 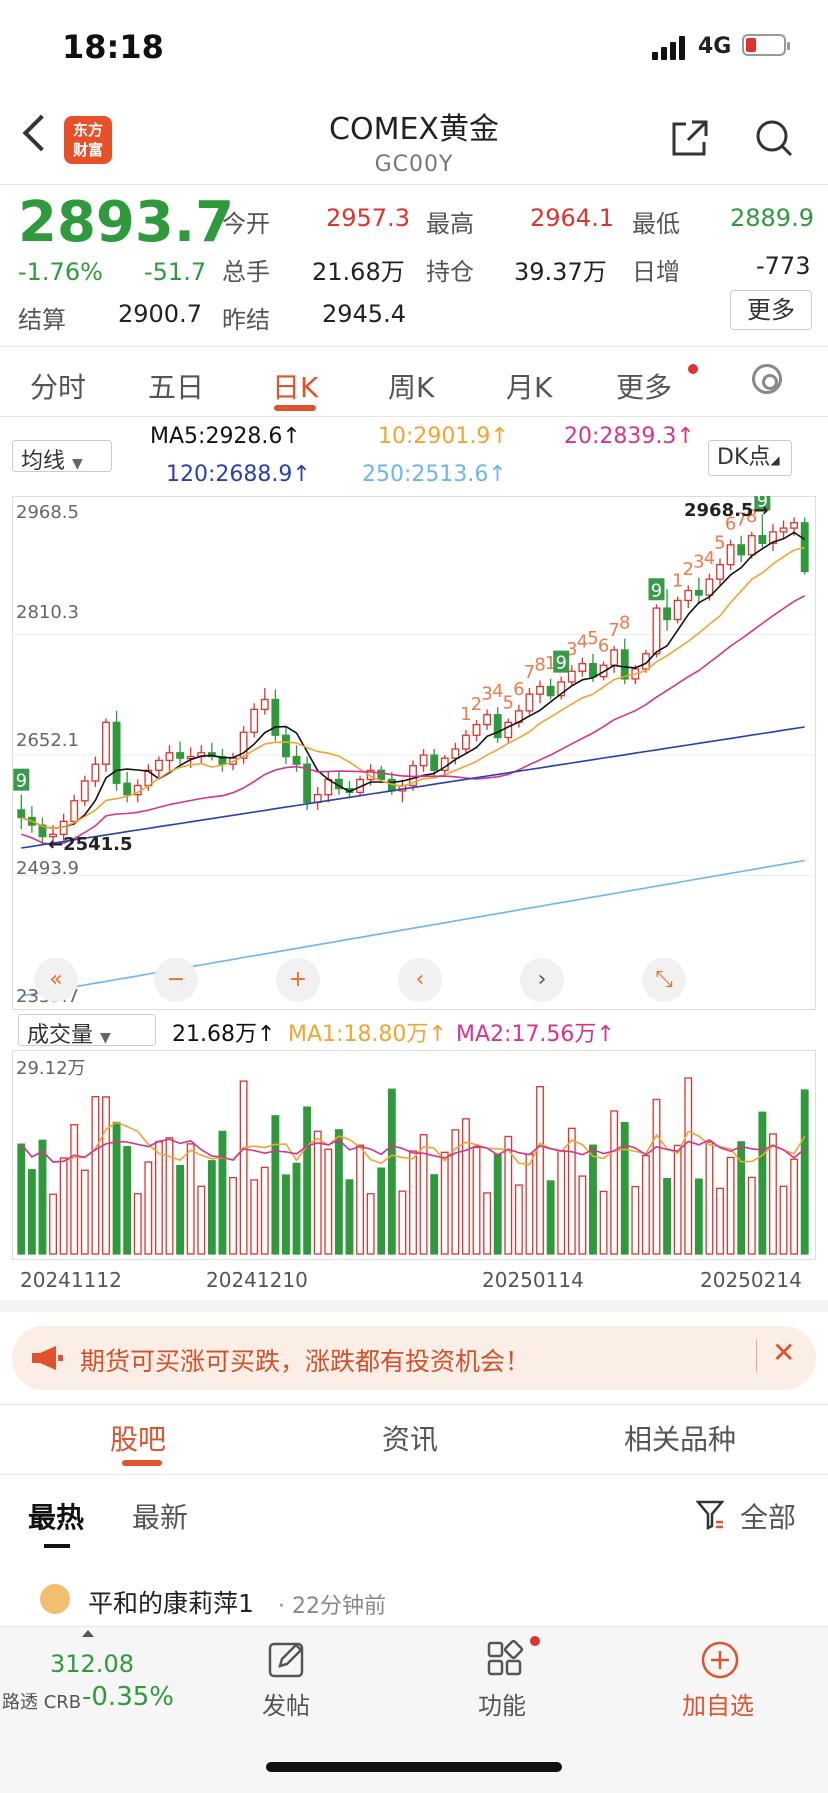 I want to click on ma250-line, so click(x=413, y=928).